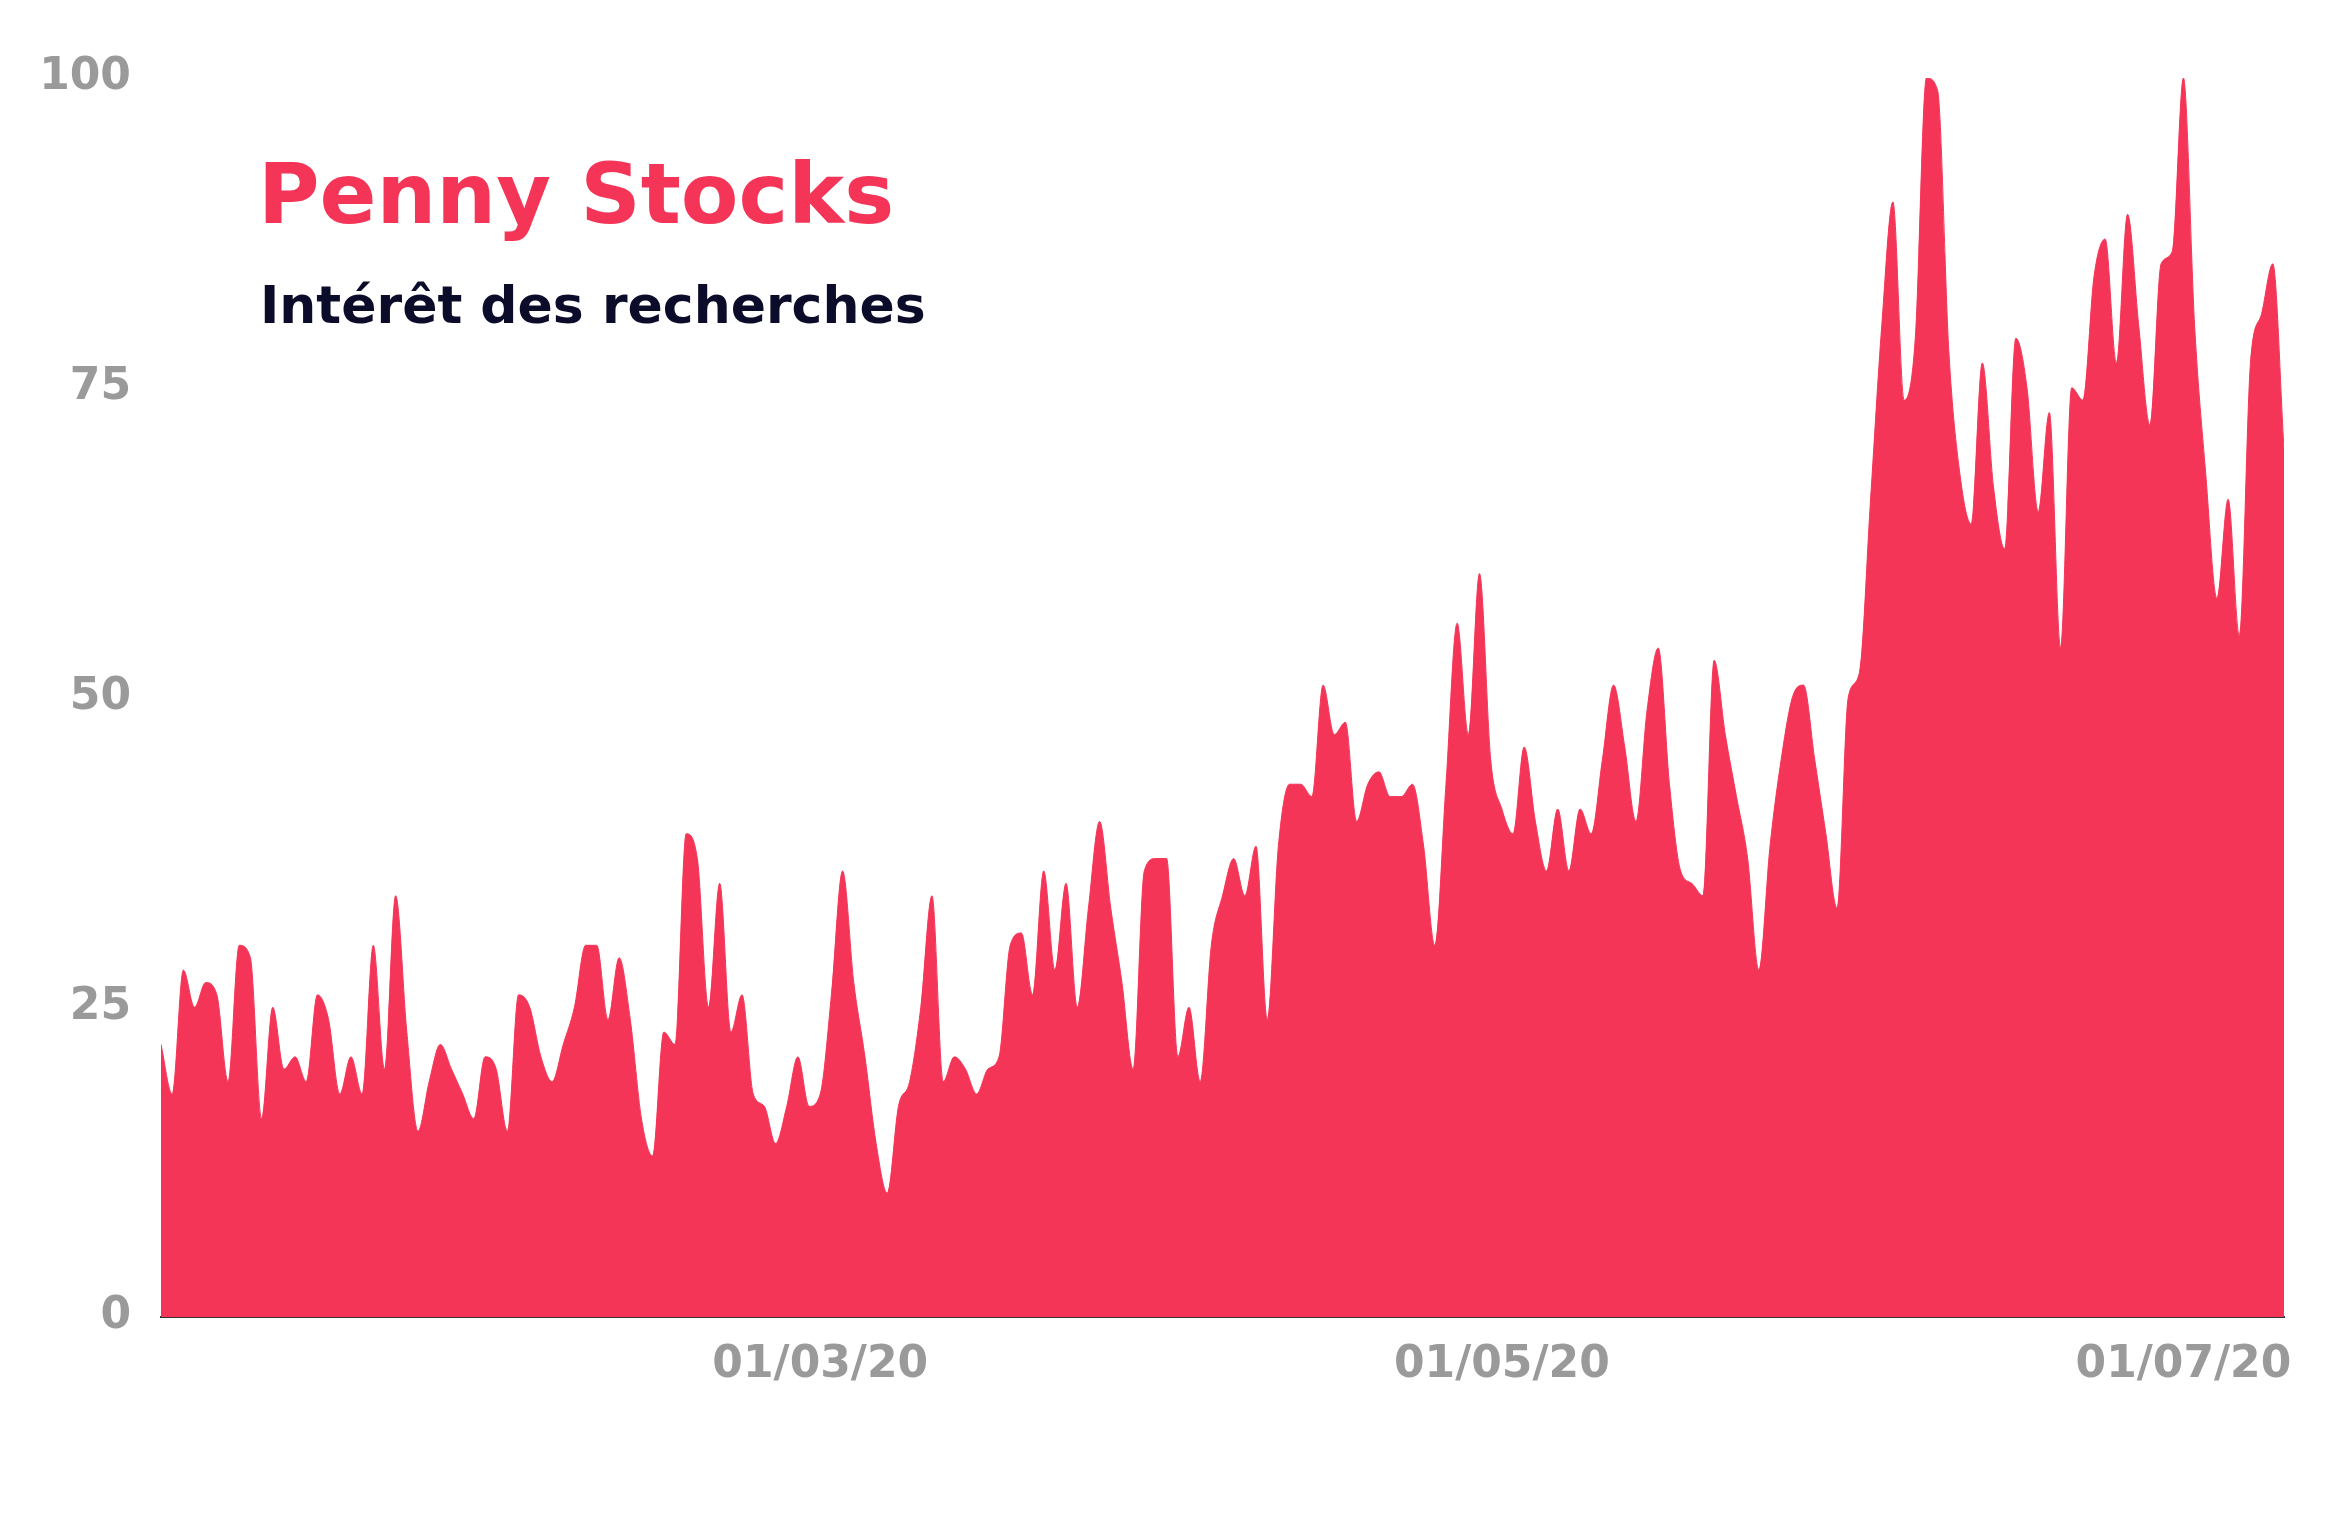 The image size is (2344, 1516). Describe the element at coordinates (100, 384) in the screenshot. I see `y-tick-label: 75` at that location.